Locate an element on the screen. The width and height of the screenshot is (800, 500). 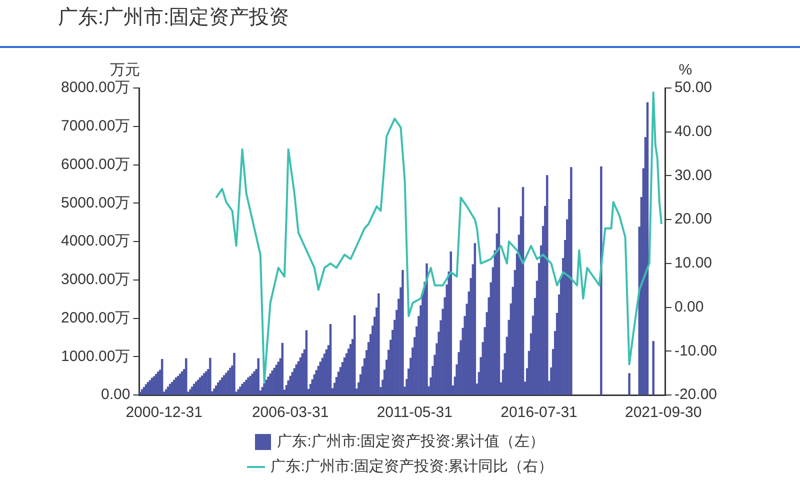
legend-label: 广东:广州市:固定资产投资:累计同比（右） is located at coordinates (412, 466).